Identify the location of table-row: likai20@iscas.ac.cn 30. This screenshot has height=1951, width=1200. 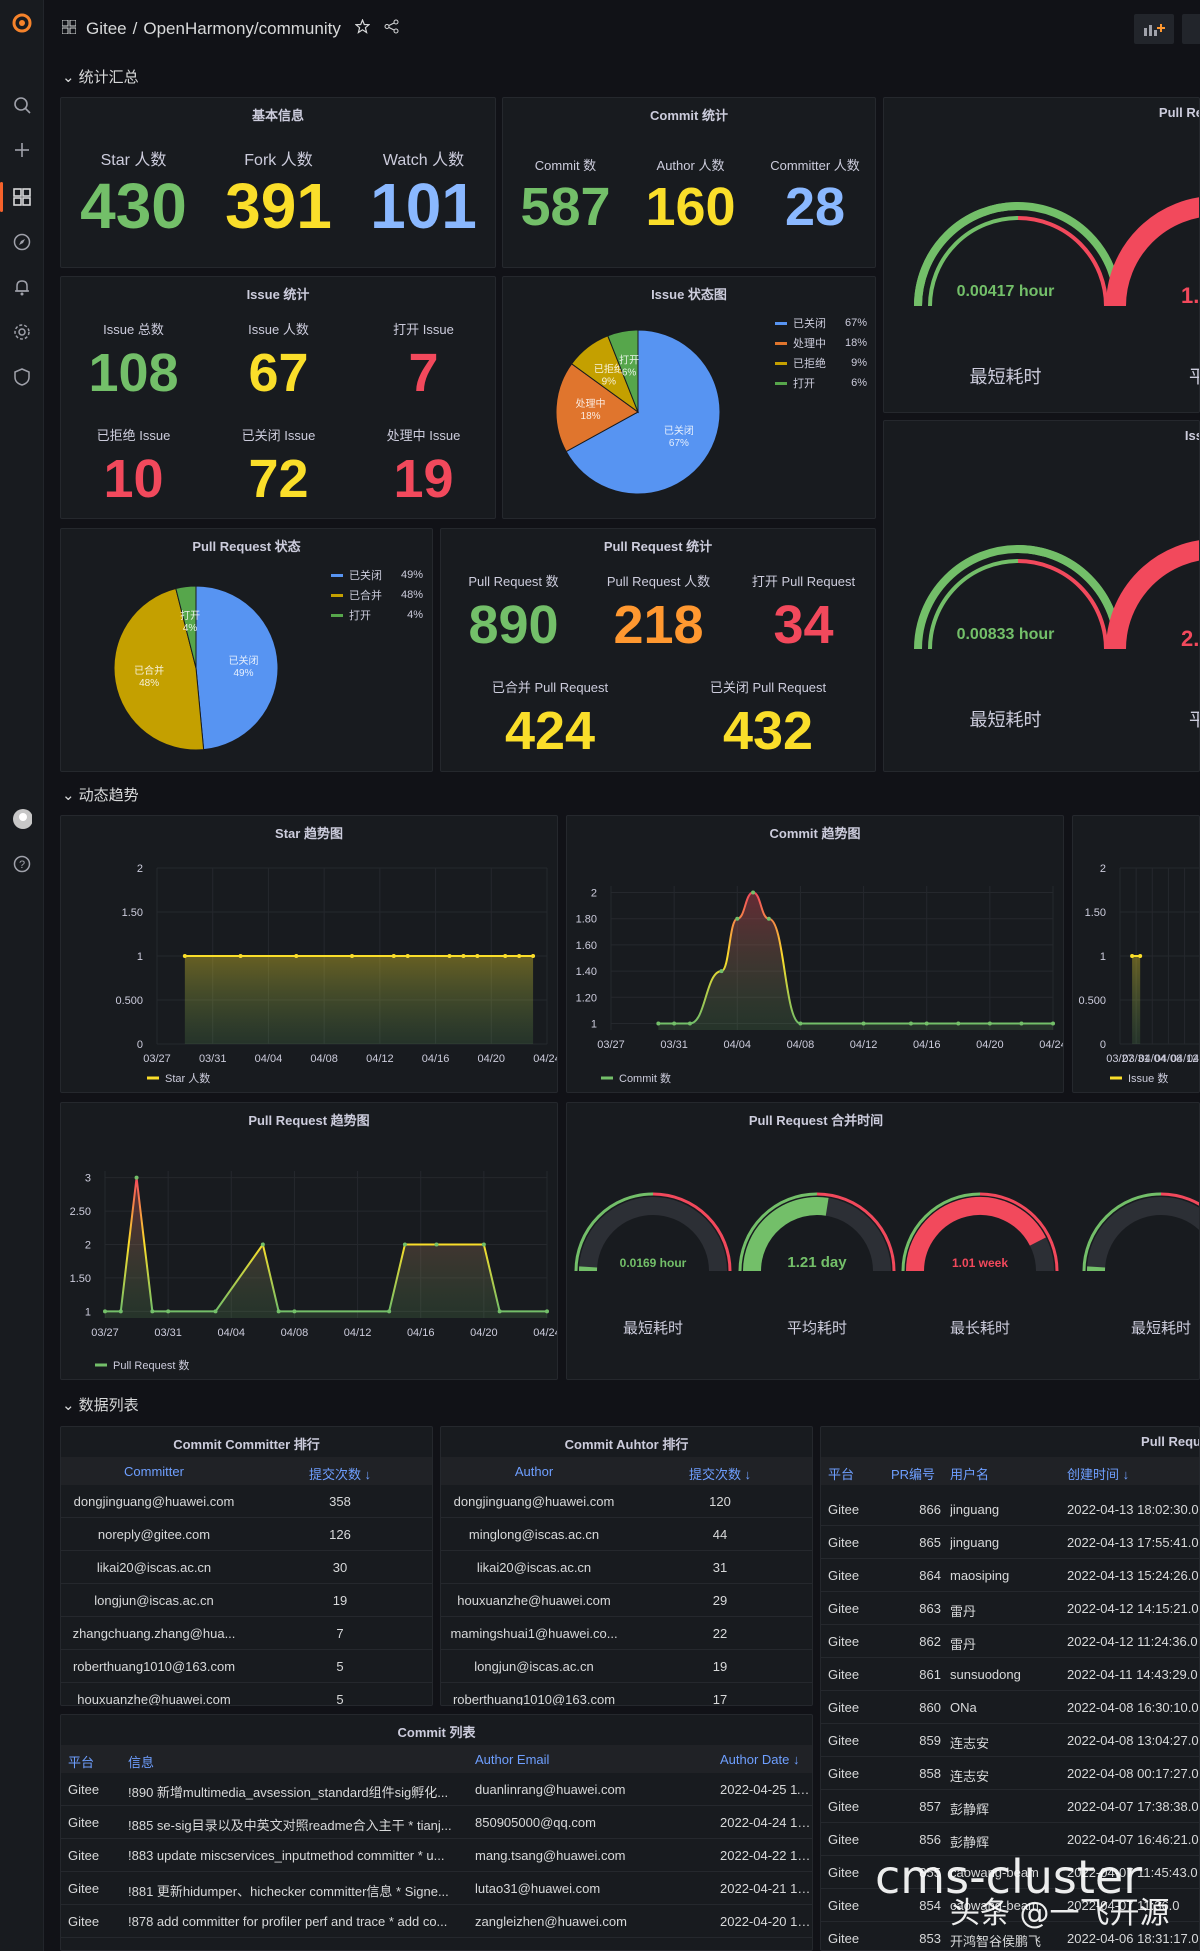
(246, 1567).